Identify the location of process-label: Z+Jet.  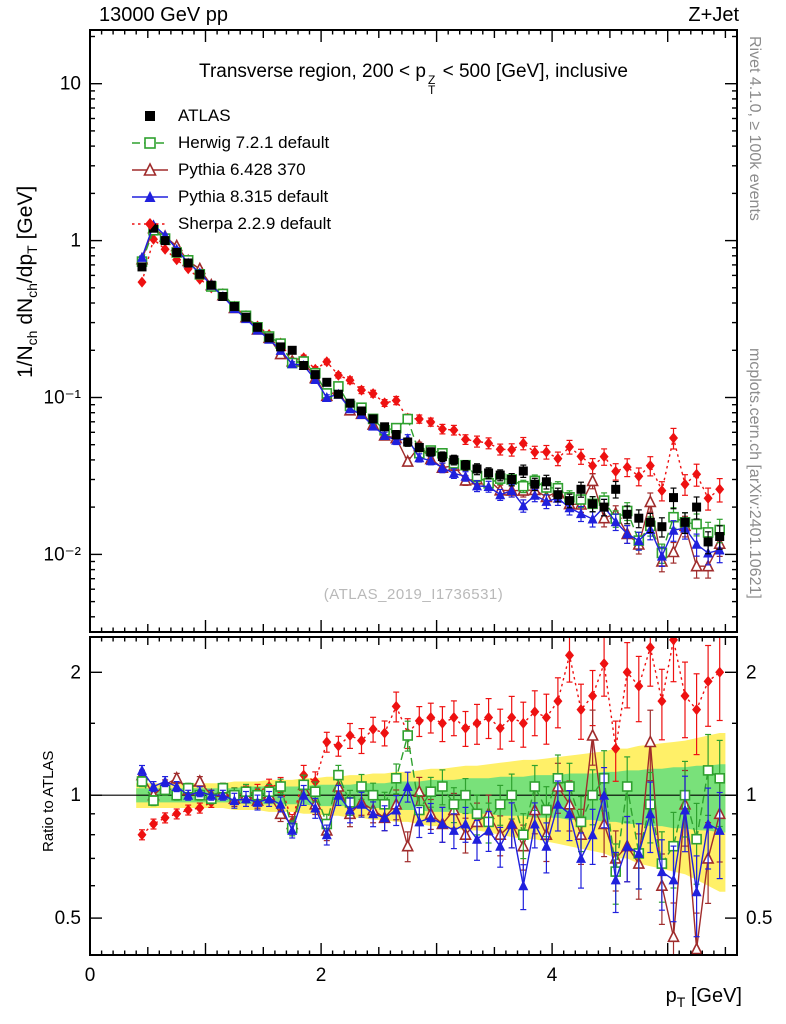
(713, 15).